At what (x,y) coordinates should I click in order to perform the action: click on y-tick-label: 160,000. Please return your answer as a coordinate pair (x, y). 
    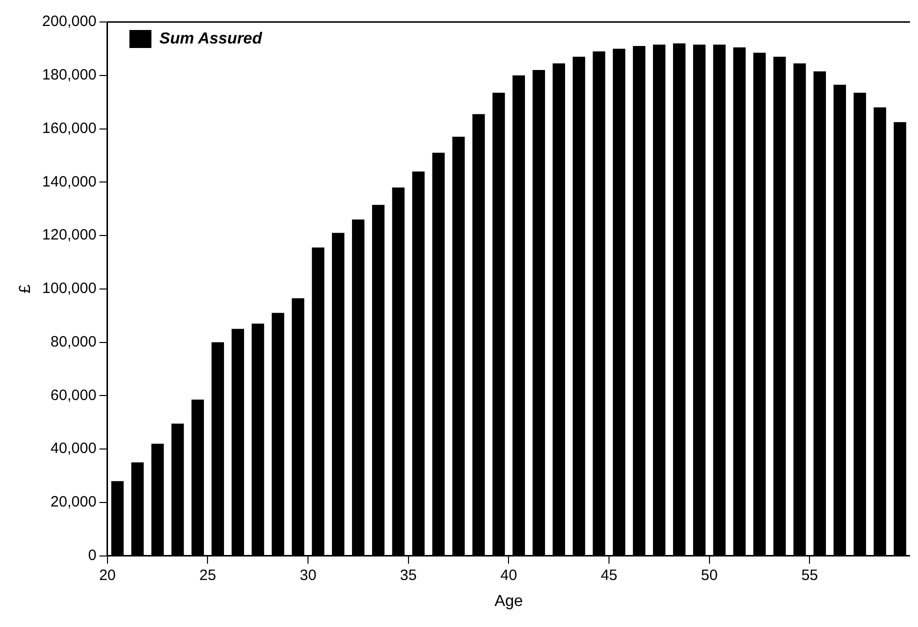
    Looking at the image, I should click on (69, 128).